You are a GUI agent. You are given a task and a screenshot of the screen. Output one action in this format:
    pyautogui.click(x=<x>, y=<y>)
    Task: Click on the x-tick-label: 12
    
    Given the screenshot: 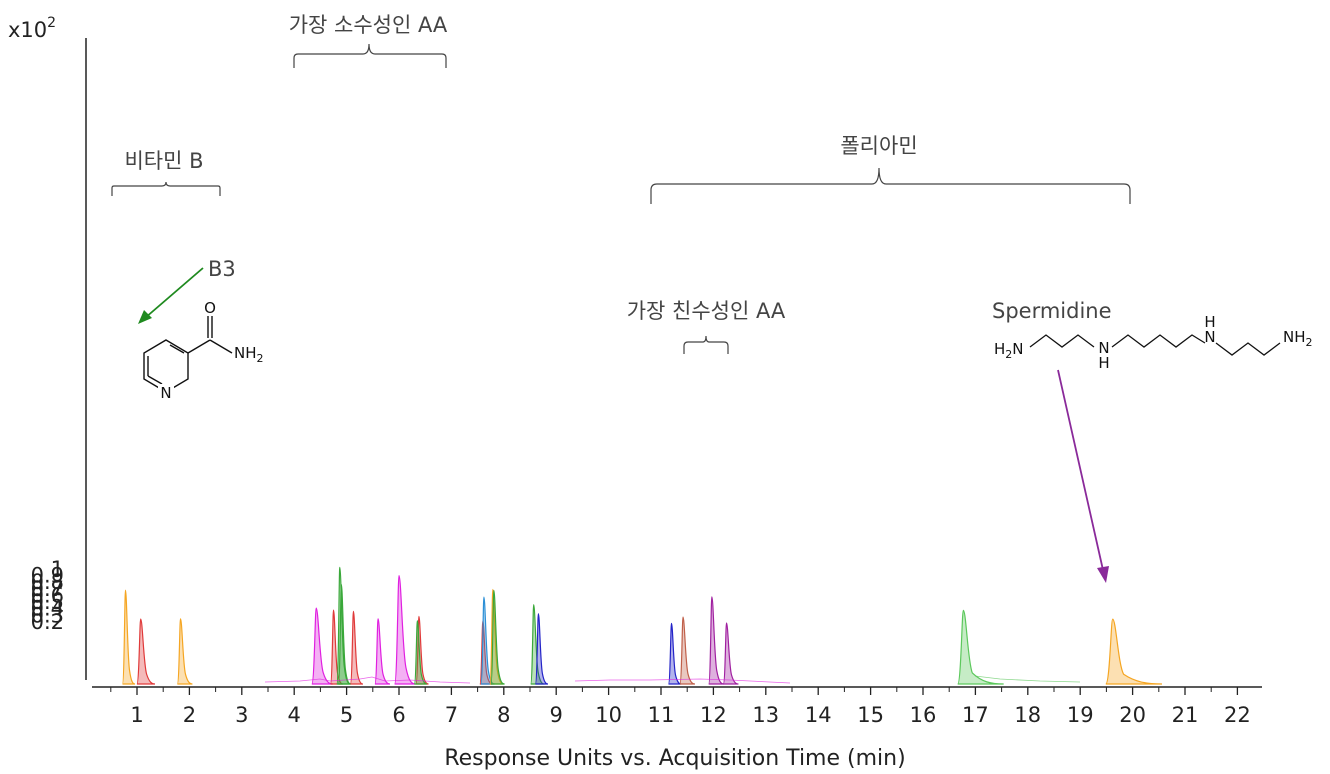 What is the action you would take?
    pyautogui.click(x=713, y=715)
    